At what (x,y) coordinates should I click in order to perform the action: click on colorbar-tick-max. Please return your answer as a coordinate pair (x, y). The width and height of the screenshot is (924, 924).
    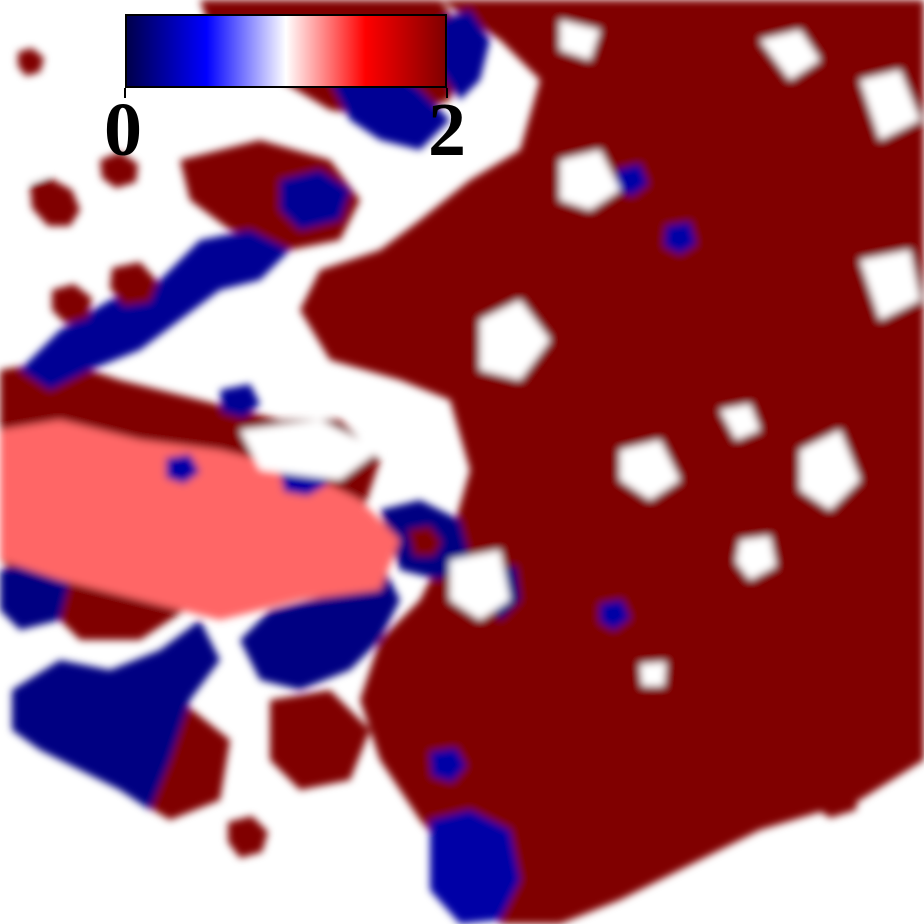
    Looking at the image, I should click on (447, 93).